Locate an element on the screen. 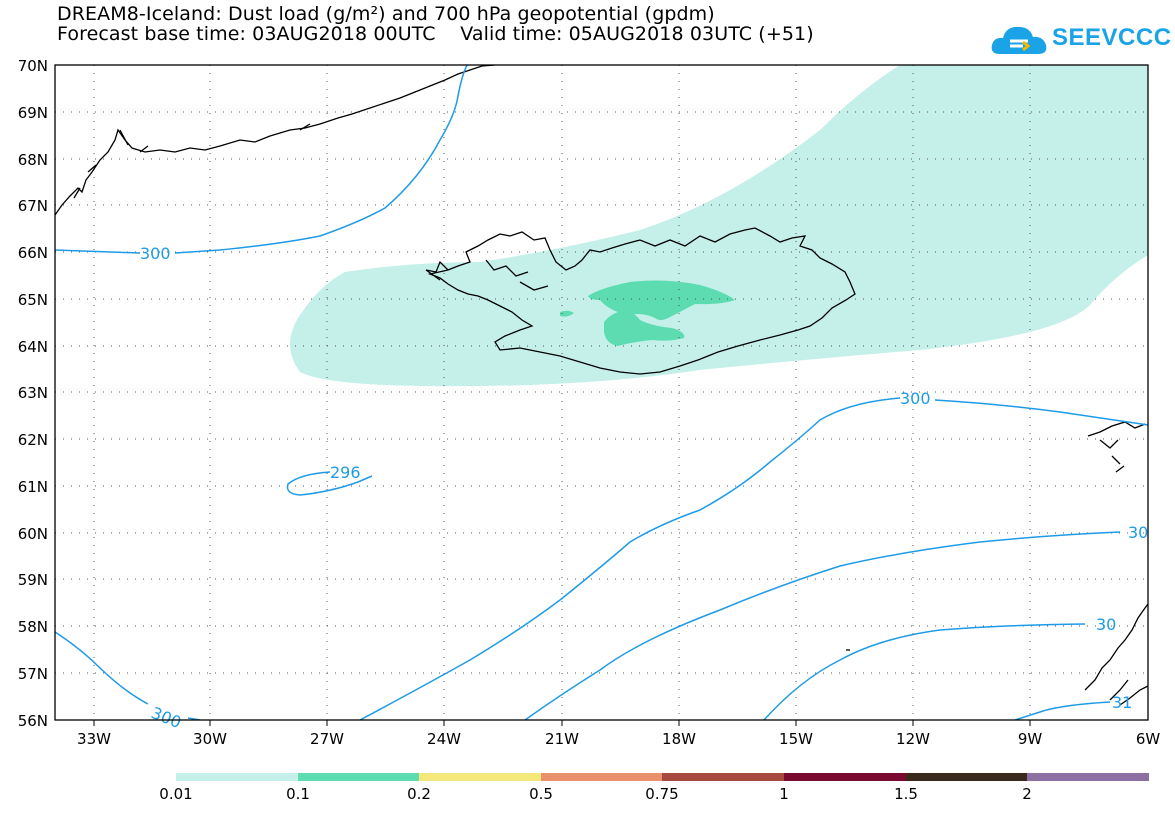  greenland-coast is located at coordinates (275, 140).